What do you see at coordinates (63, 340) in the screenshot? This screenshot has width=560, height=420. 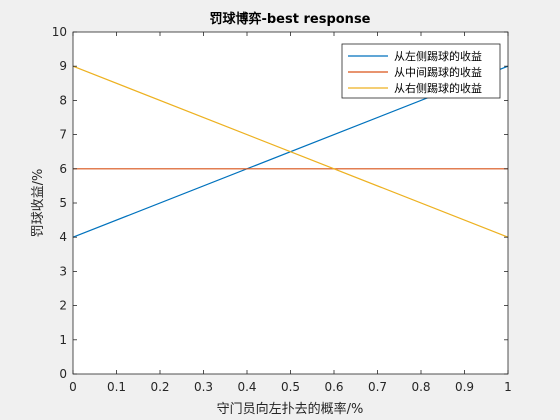 I see `y-tick-label: 1` at bounding box center [63, 340].